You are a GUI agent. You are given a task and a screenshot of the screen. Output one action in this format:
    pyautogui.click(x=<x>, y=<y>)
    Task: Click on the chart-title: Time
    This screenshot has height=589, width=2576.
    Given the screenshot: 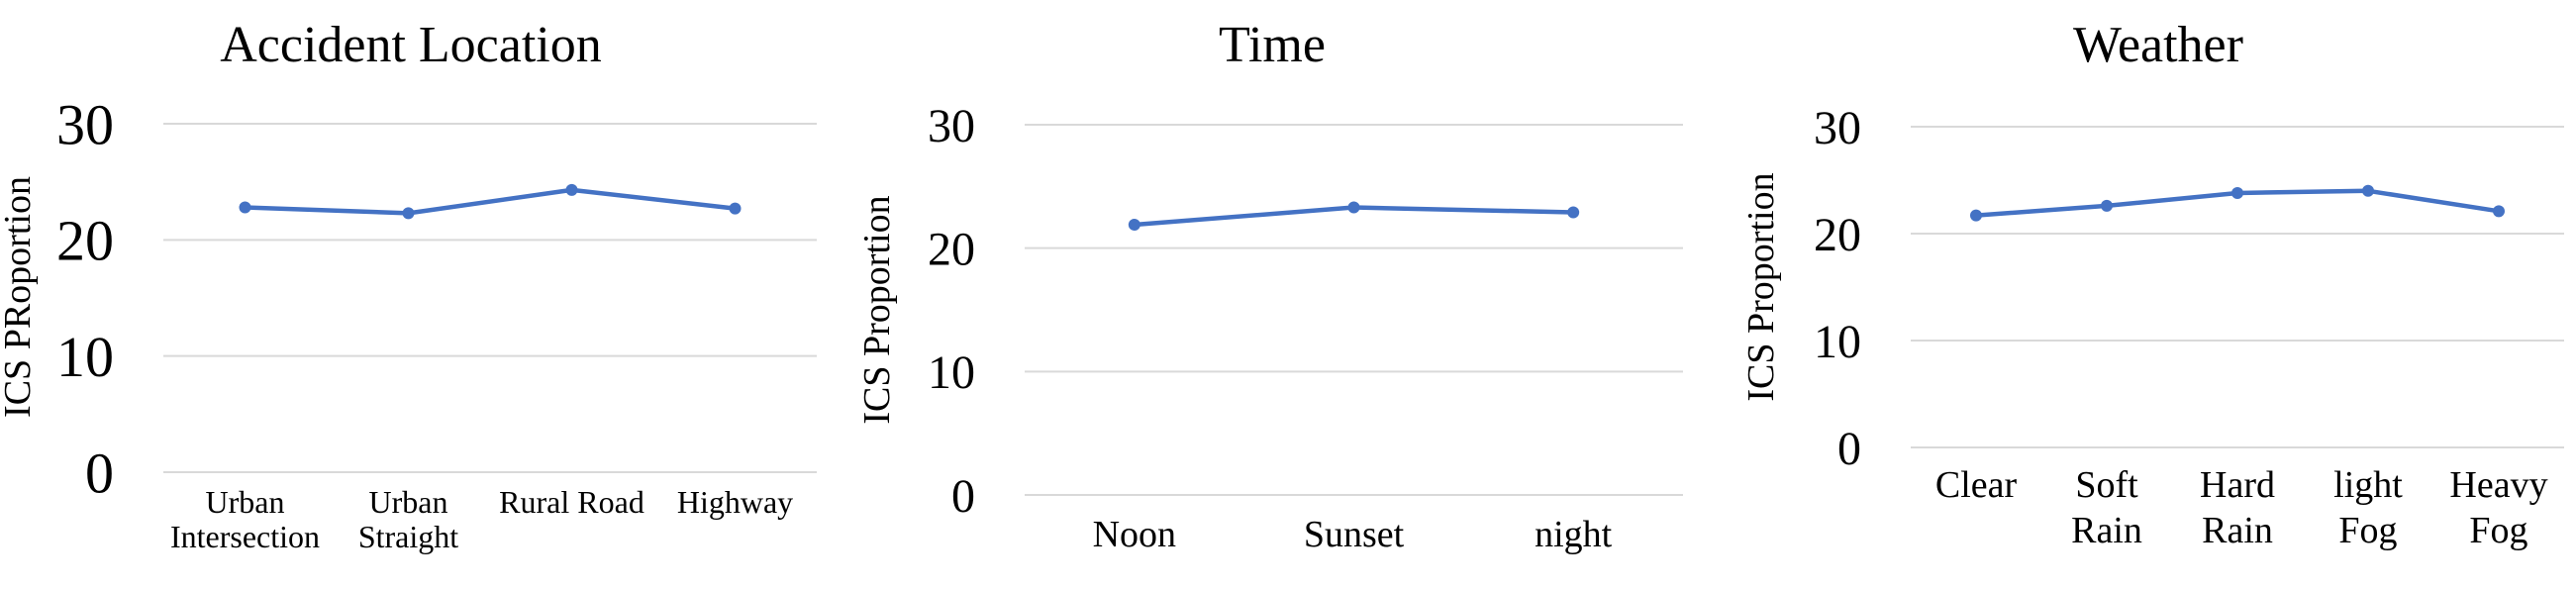 What is the action you would take?
    pyautogui.click(x=1272, y=45)
    